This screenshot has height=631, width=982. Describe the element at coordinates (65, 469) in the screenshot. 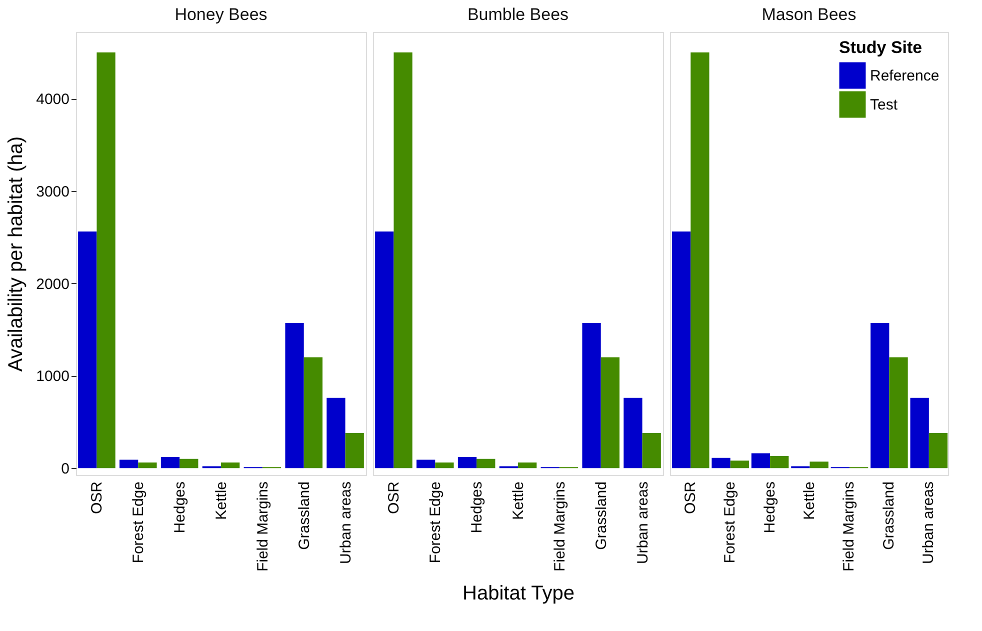

I see `y-tick-label: 0` at that location.